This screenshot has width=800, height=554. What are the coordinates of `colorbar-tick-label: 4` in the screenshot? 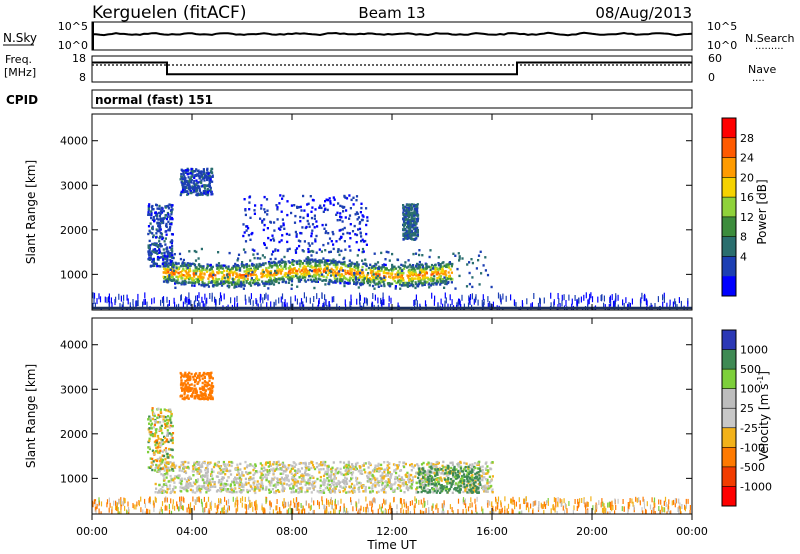 It's located at (743, 256).